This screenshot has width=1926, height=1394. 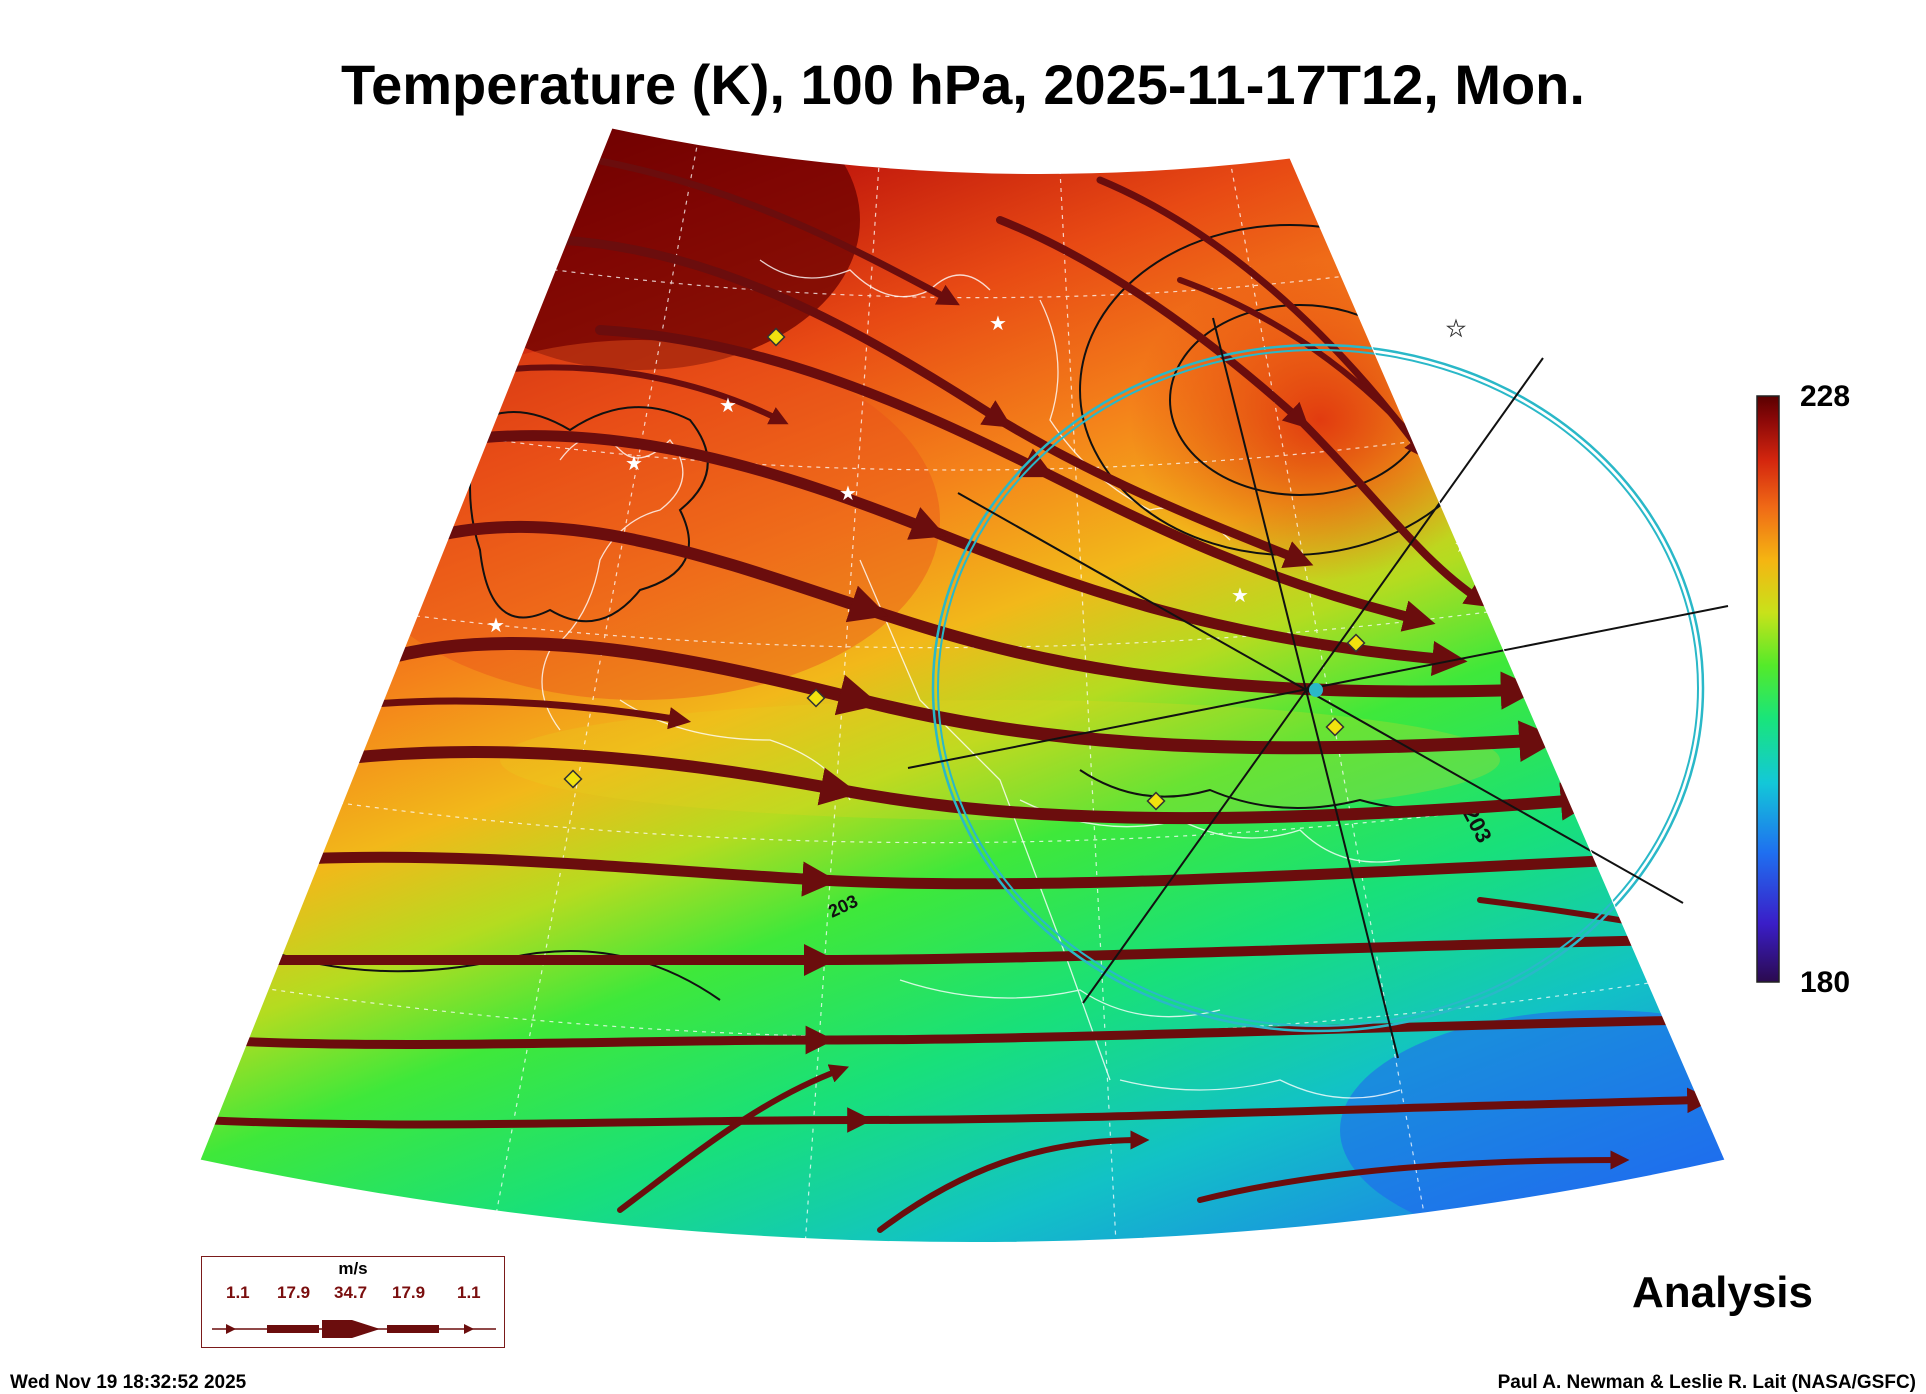 I want to click on colorbar-min-label: 180, so click(x=1825, y=982).